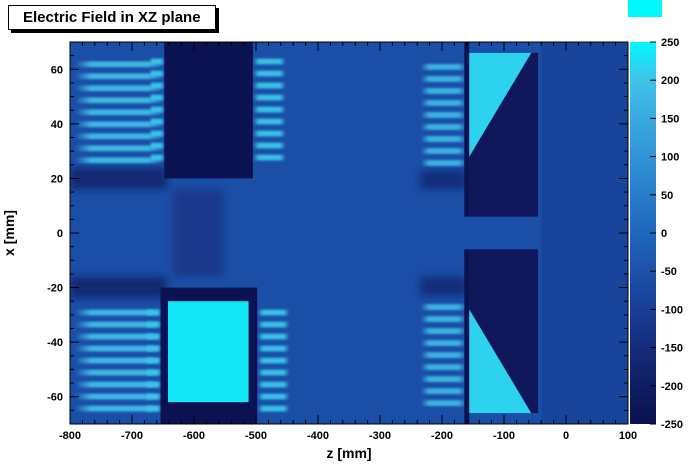 The width and height of the screenshot is (696, 472). I want to click on y-tick-label: 60, so click(57, 70).